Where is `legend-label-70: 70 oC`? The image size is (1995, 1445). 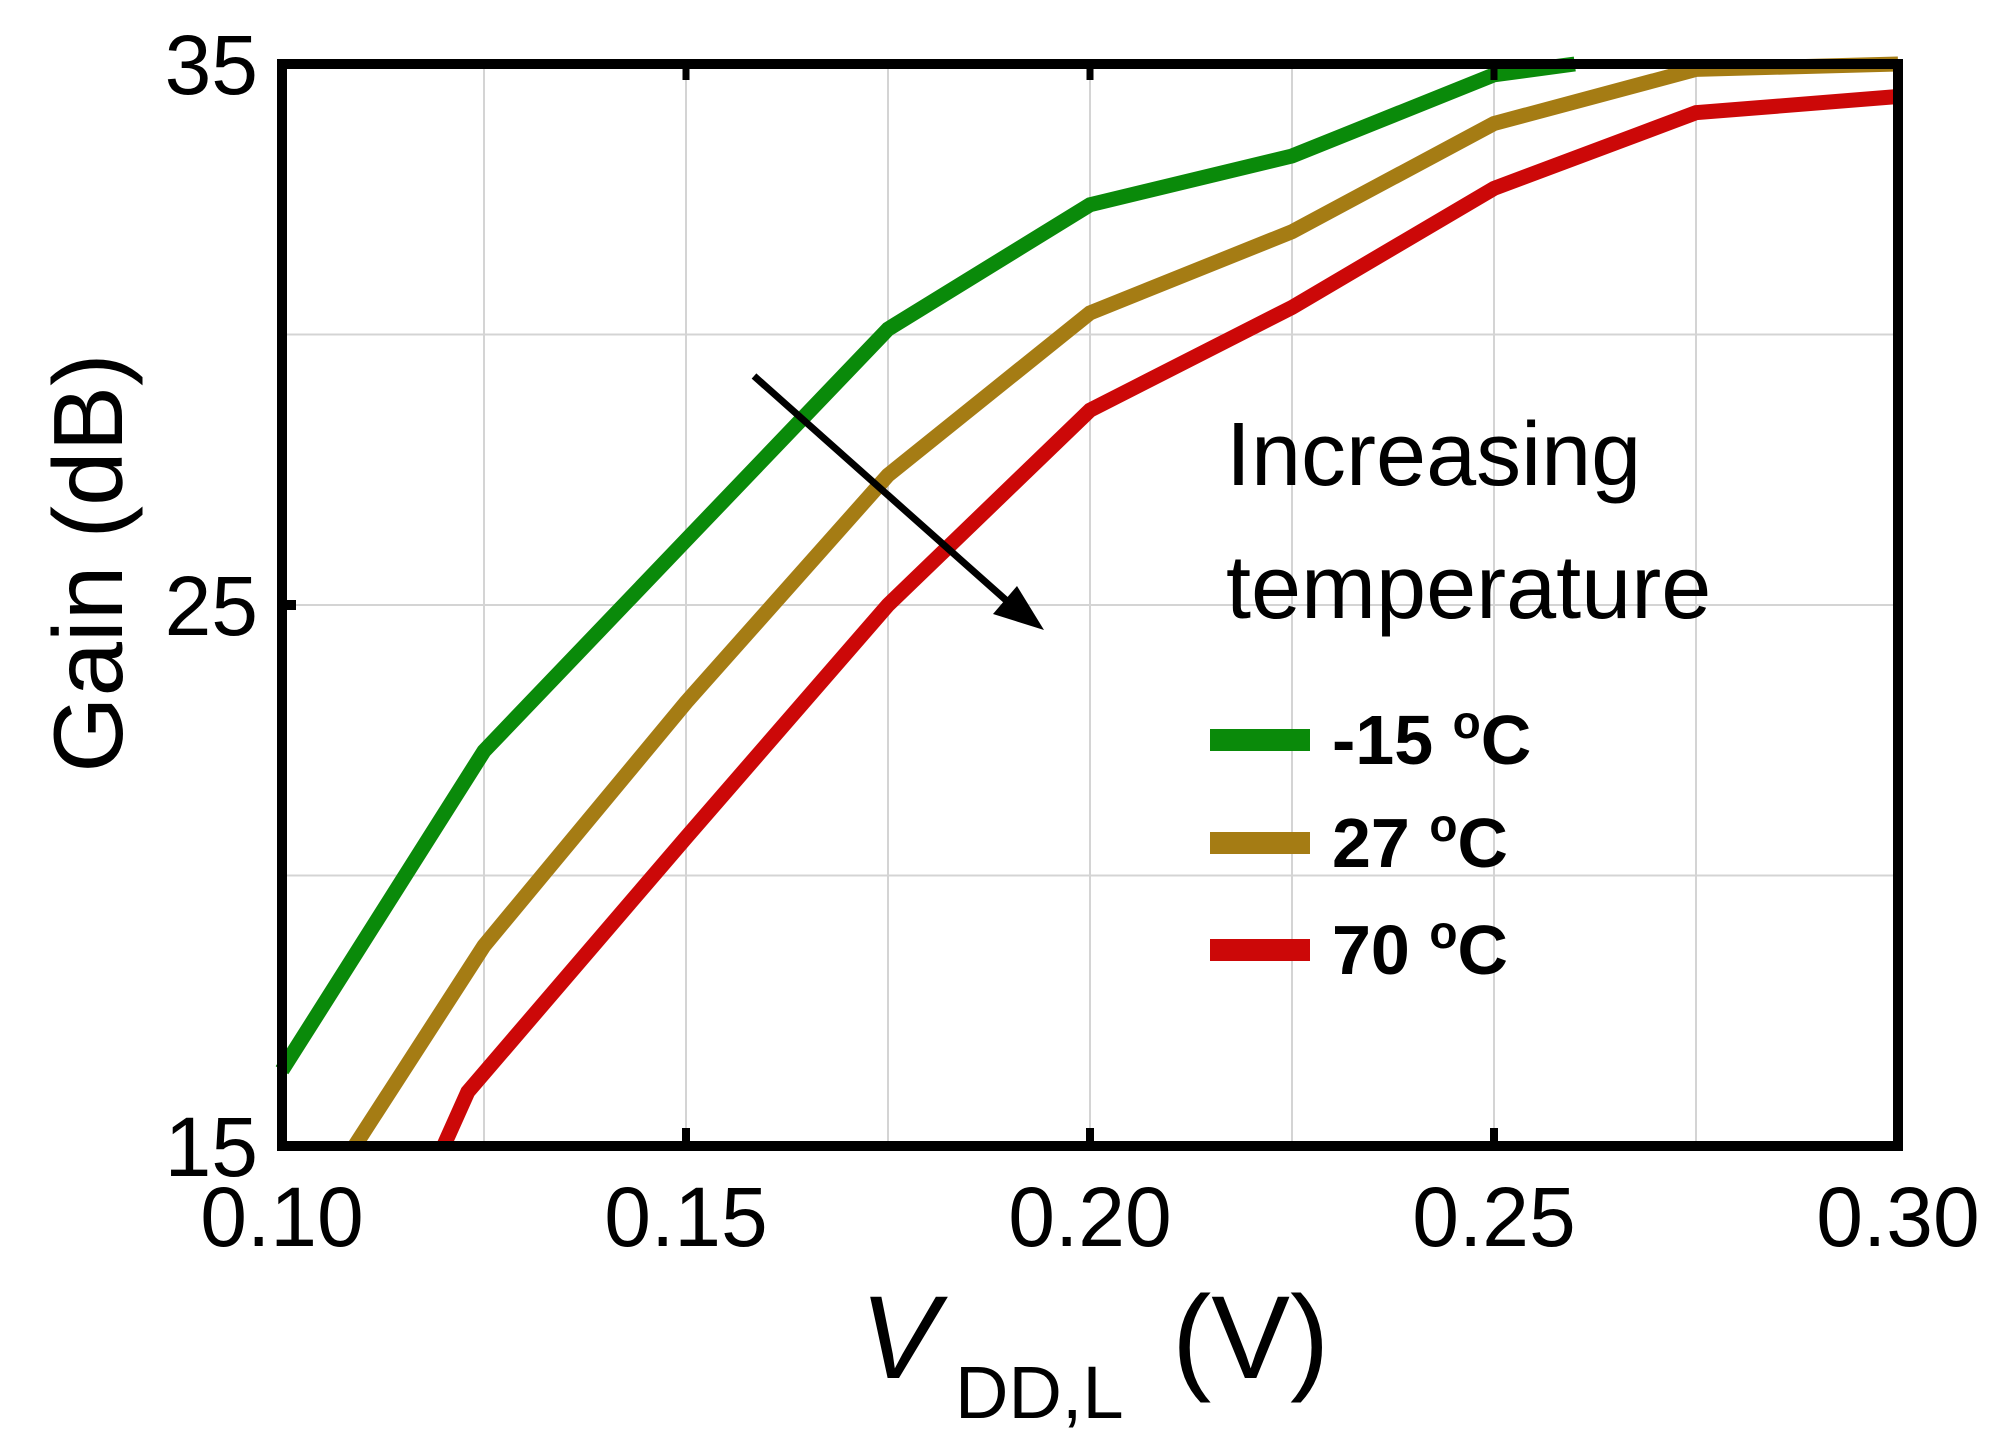
legend-label-70: 70 oC is located at coordinates (1420, 947).